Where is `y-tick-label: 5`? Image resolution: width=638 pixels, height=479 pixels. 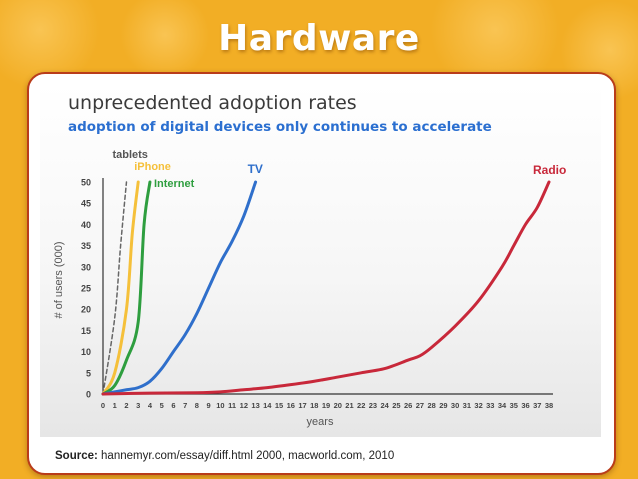
y-tick-label: 5 is located at coordinates (88, 373).